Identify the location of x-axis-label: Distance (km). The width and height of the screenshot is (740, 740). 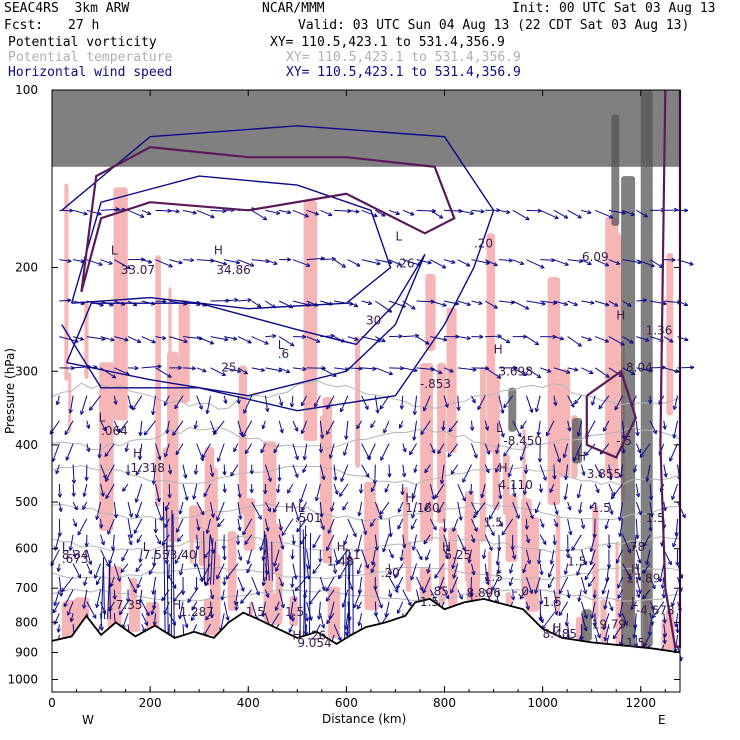
(364, 719).